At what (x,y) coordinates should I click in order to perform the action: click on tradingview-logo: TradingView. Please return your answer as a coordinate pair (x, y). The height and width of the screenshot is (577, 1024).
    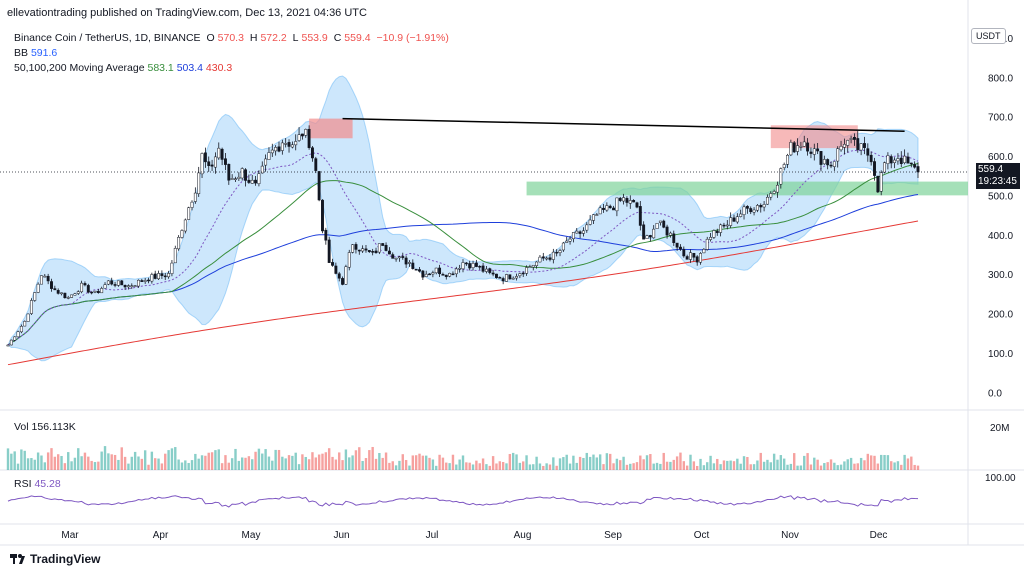
    Looking at the image, I should click on (55, 559).